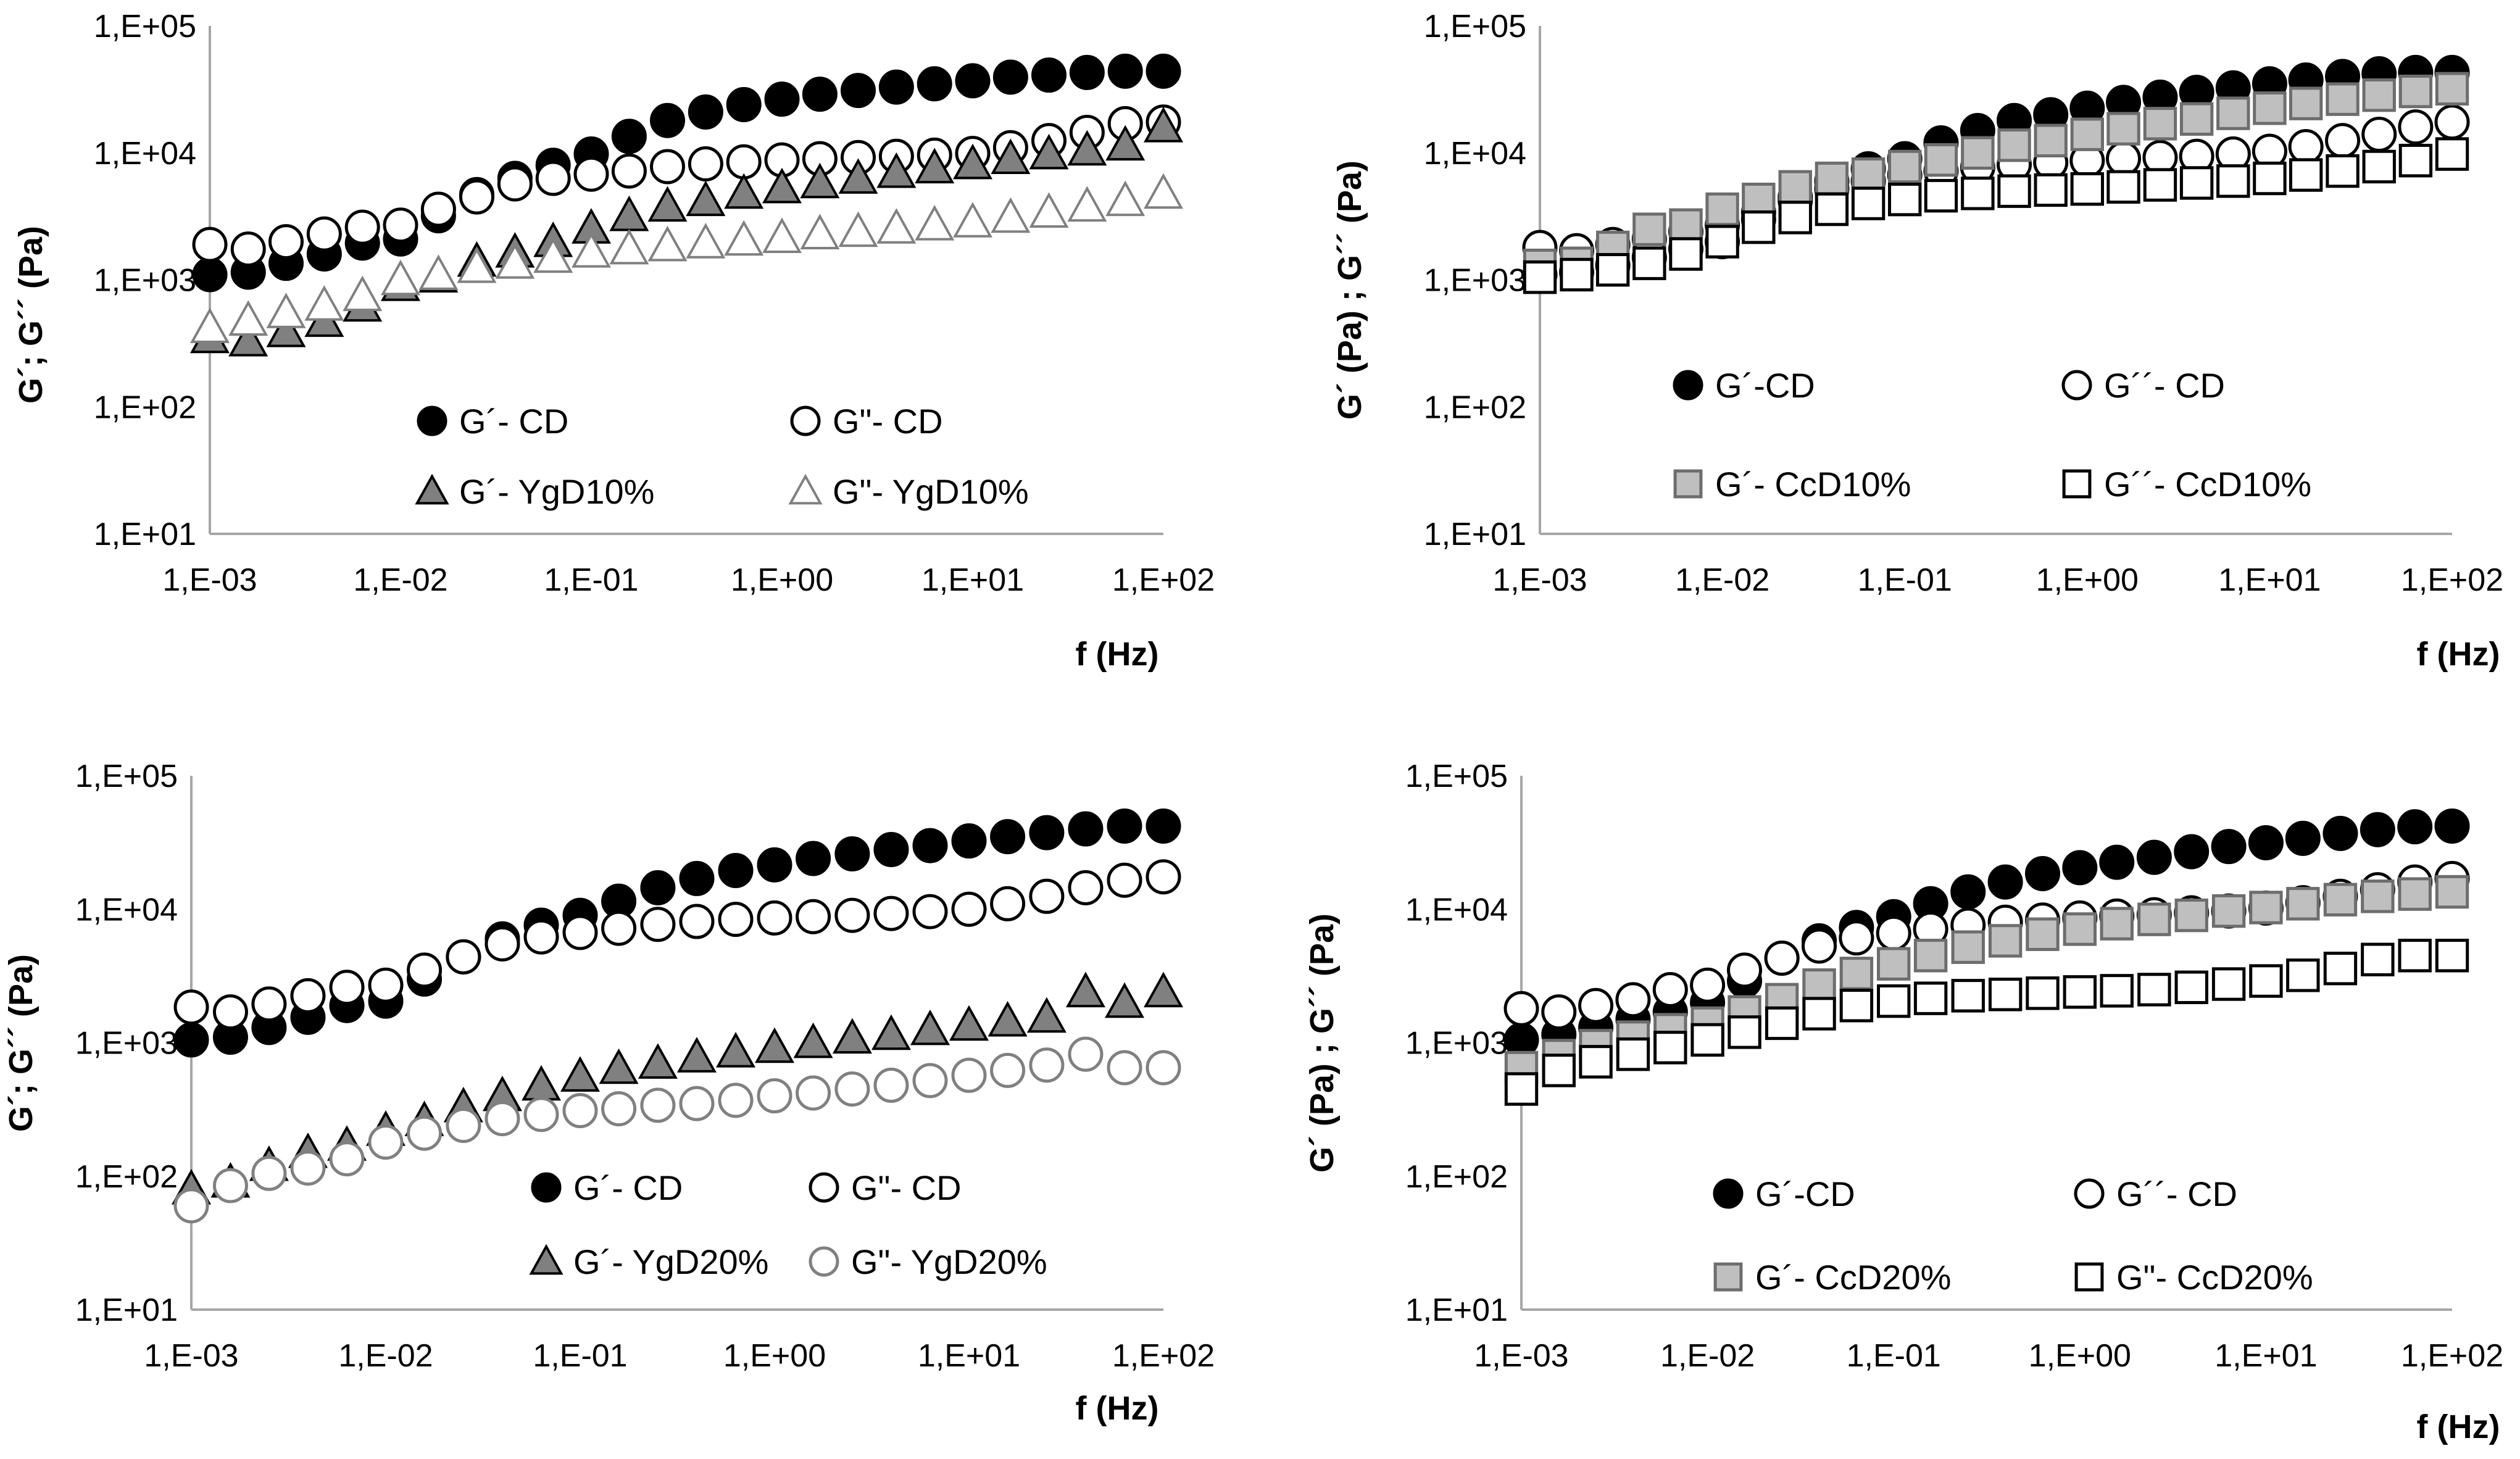  I want to click on legend-label: G"- CD, so click(888, 421).